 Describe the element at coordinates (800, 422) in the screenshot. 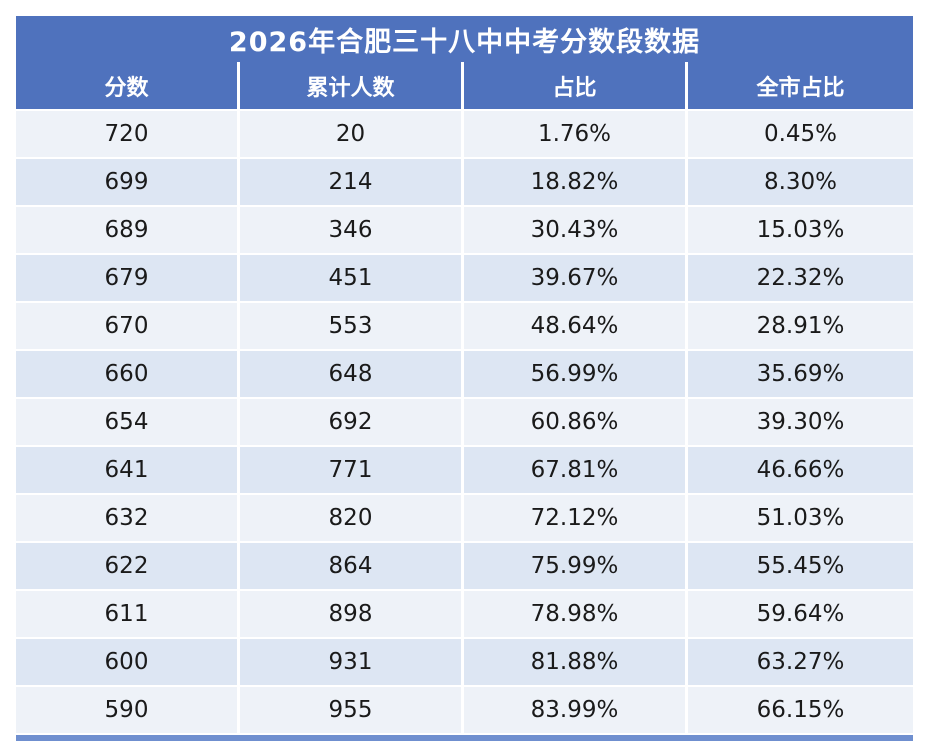

I see `cell-city-ratio: 39.30%` at that location.